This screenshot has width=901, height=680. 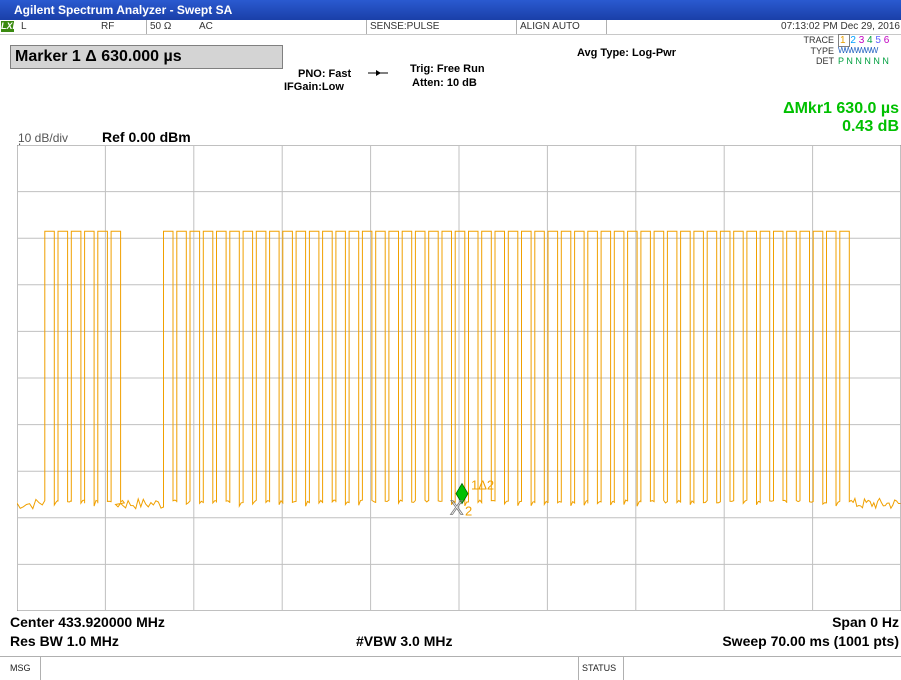 What do you see at coordinates (854, 40) in the screenshot?
I see `trace-number-2: 2` at bounding box center [854, 40].